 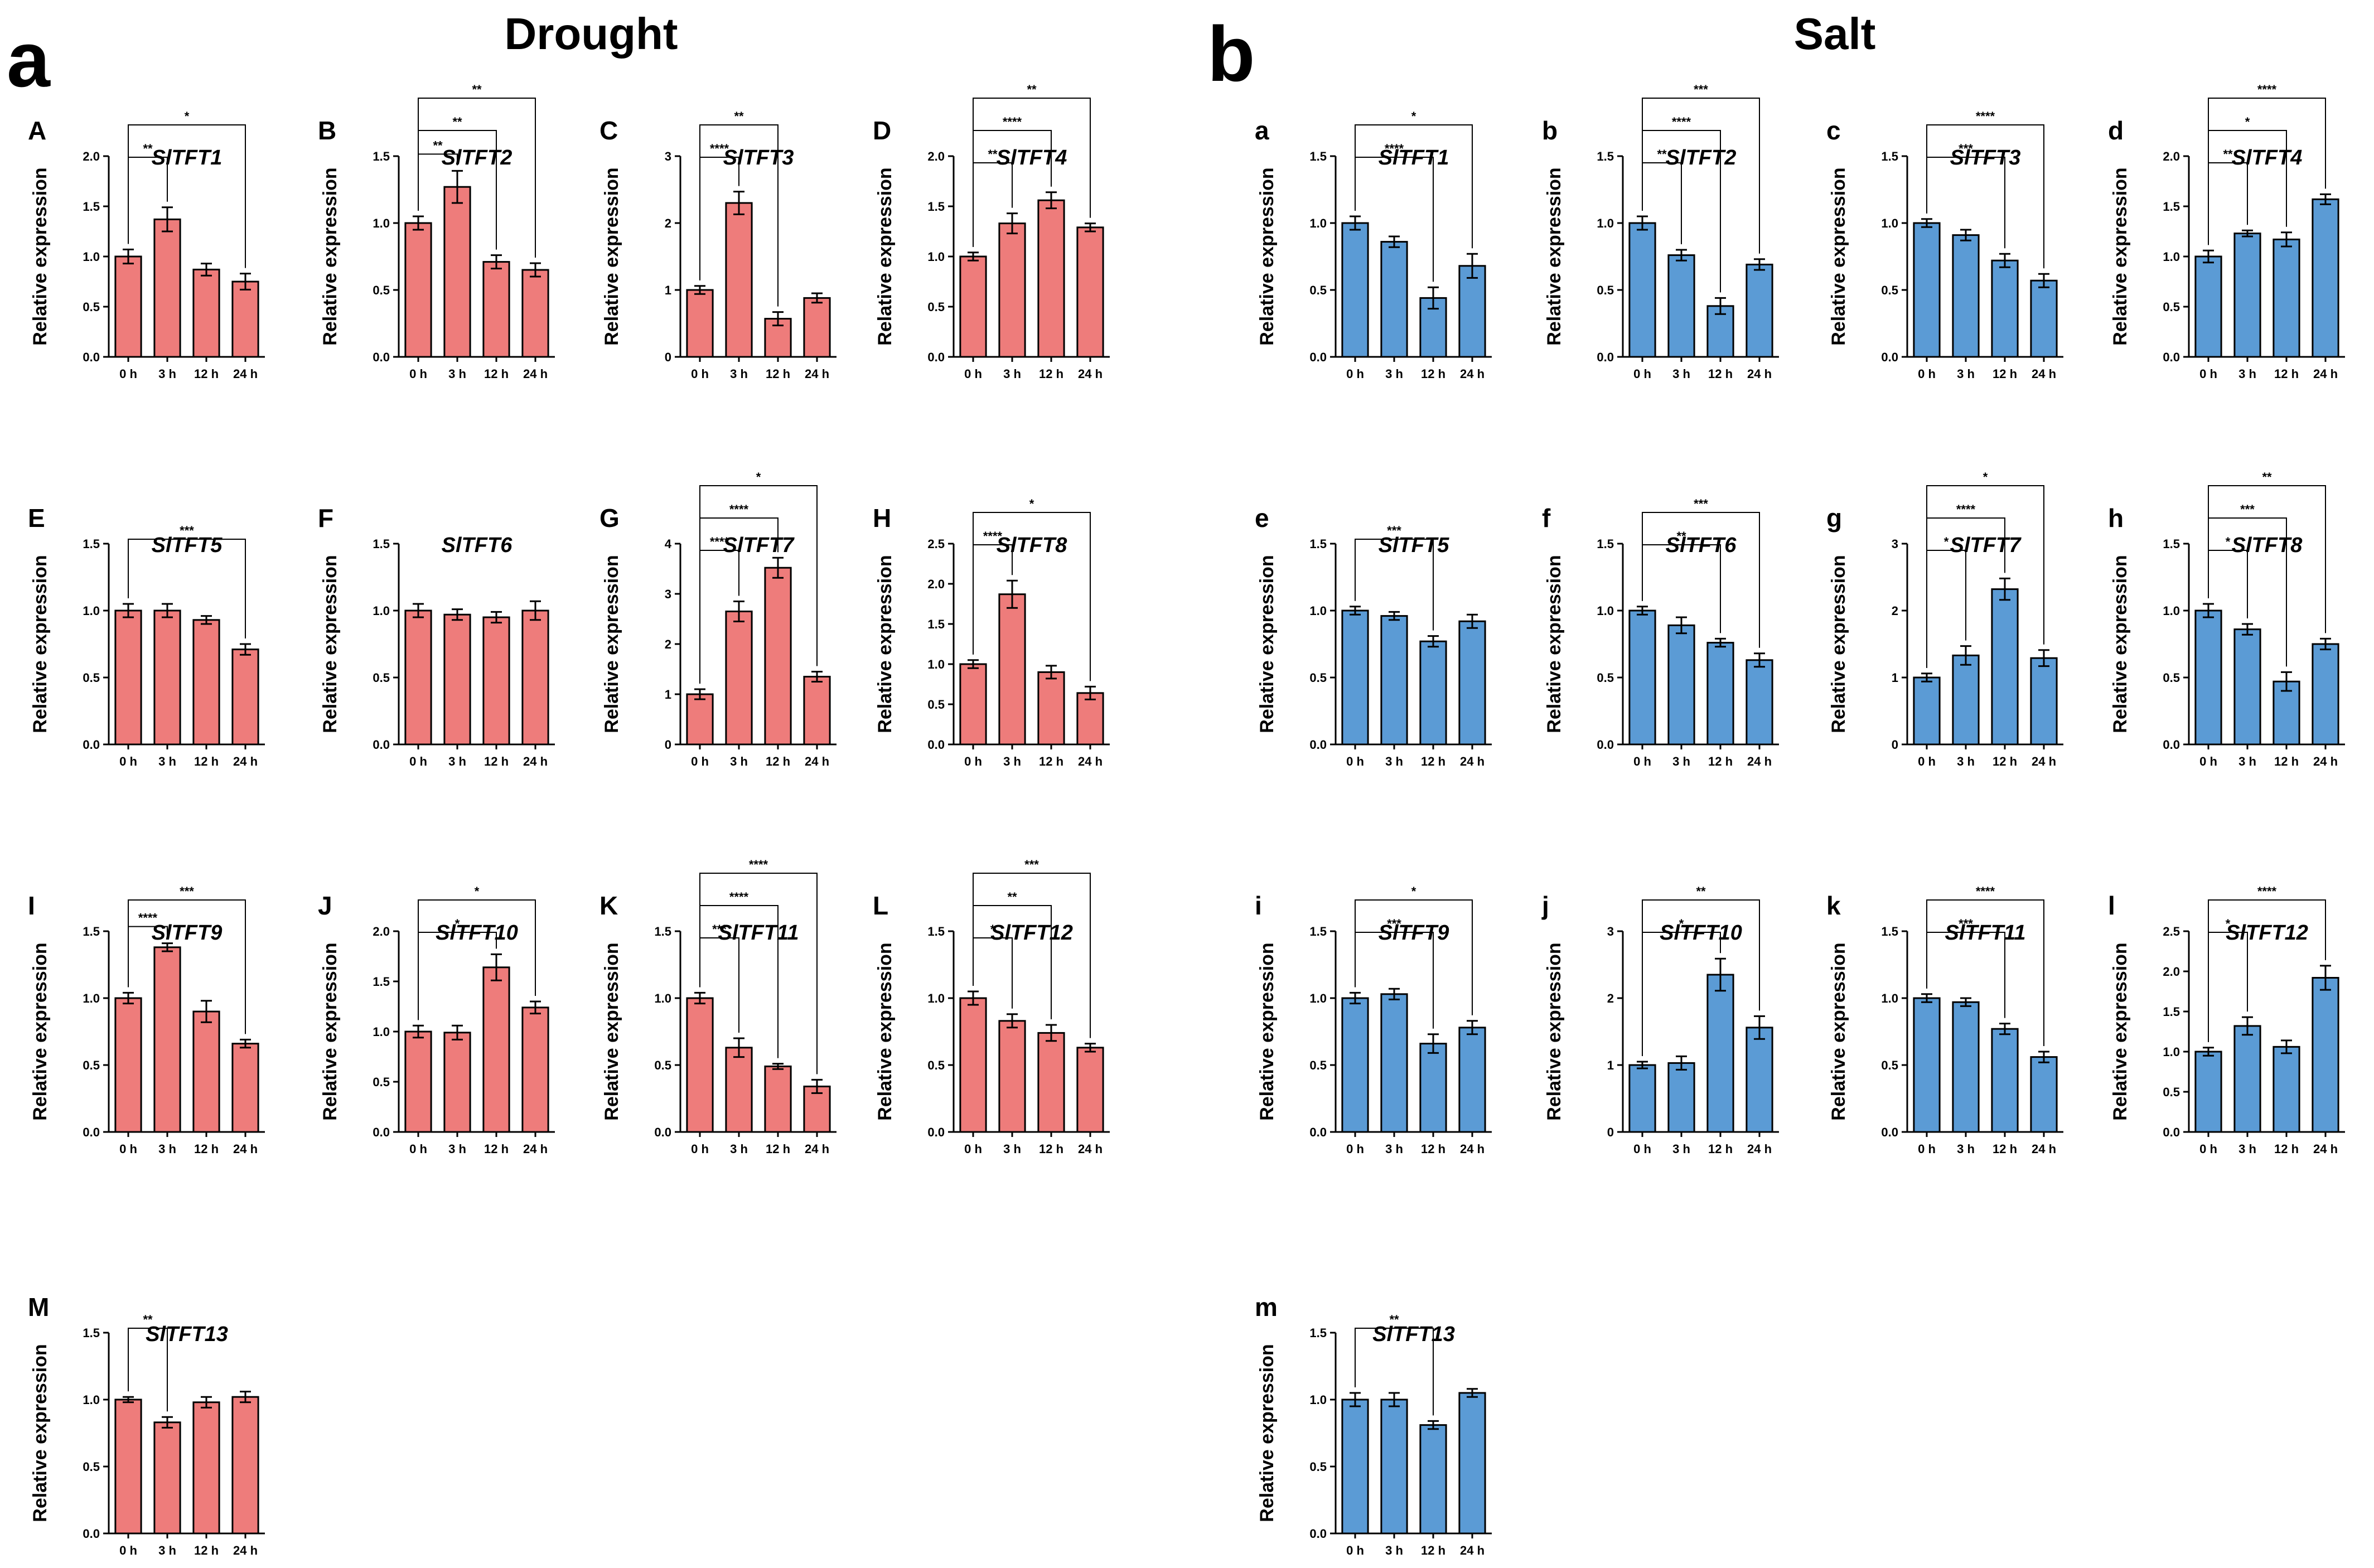 What do you see at coordinates (1834, 905) in the screenshot?
I see `panel-letter: k` at bounding box center [1834, 905].